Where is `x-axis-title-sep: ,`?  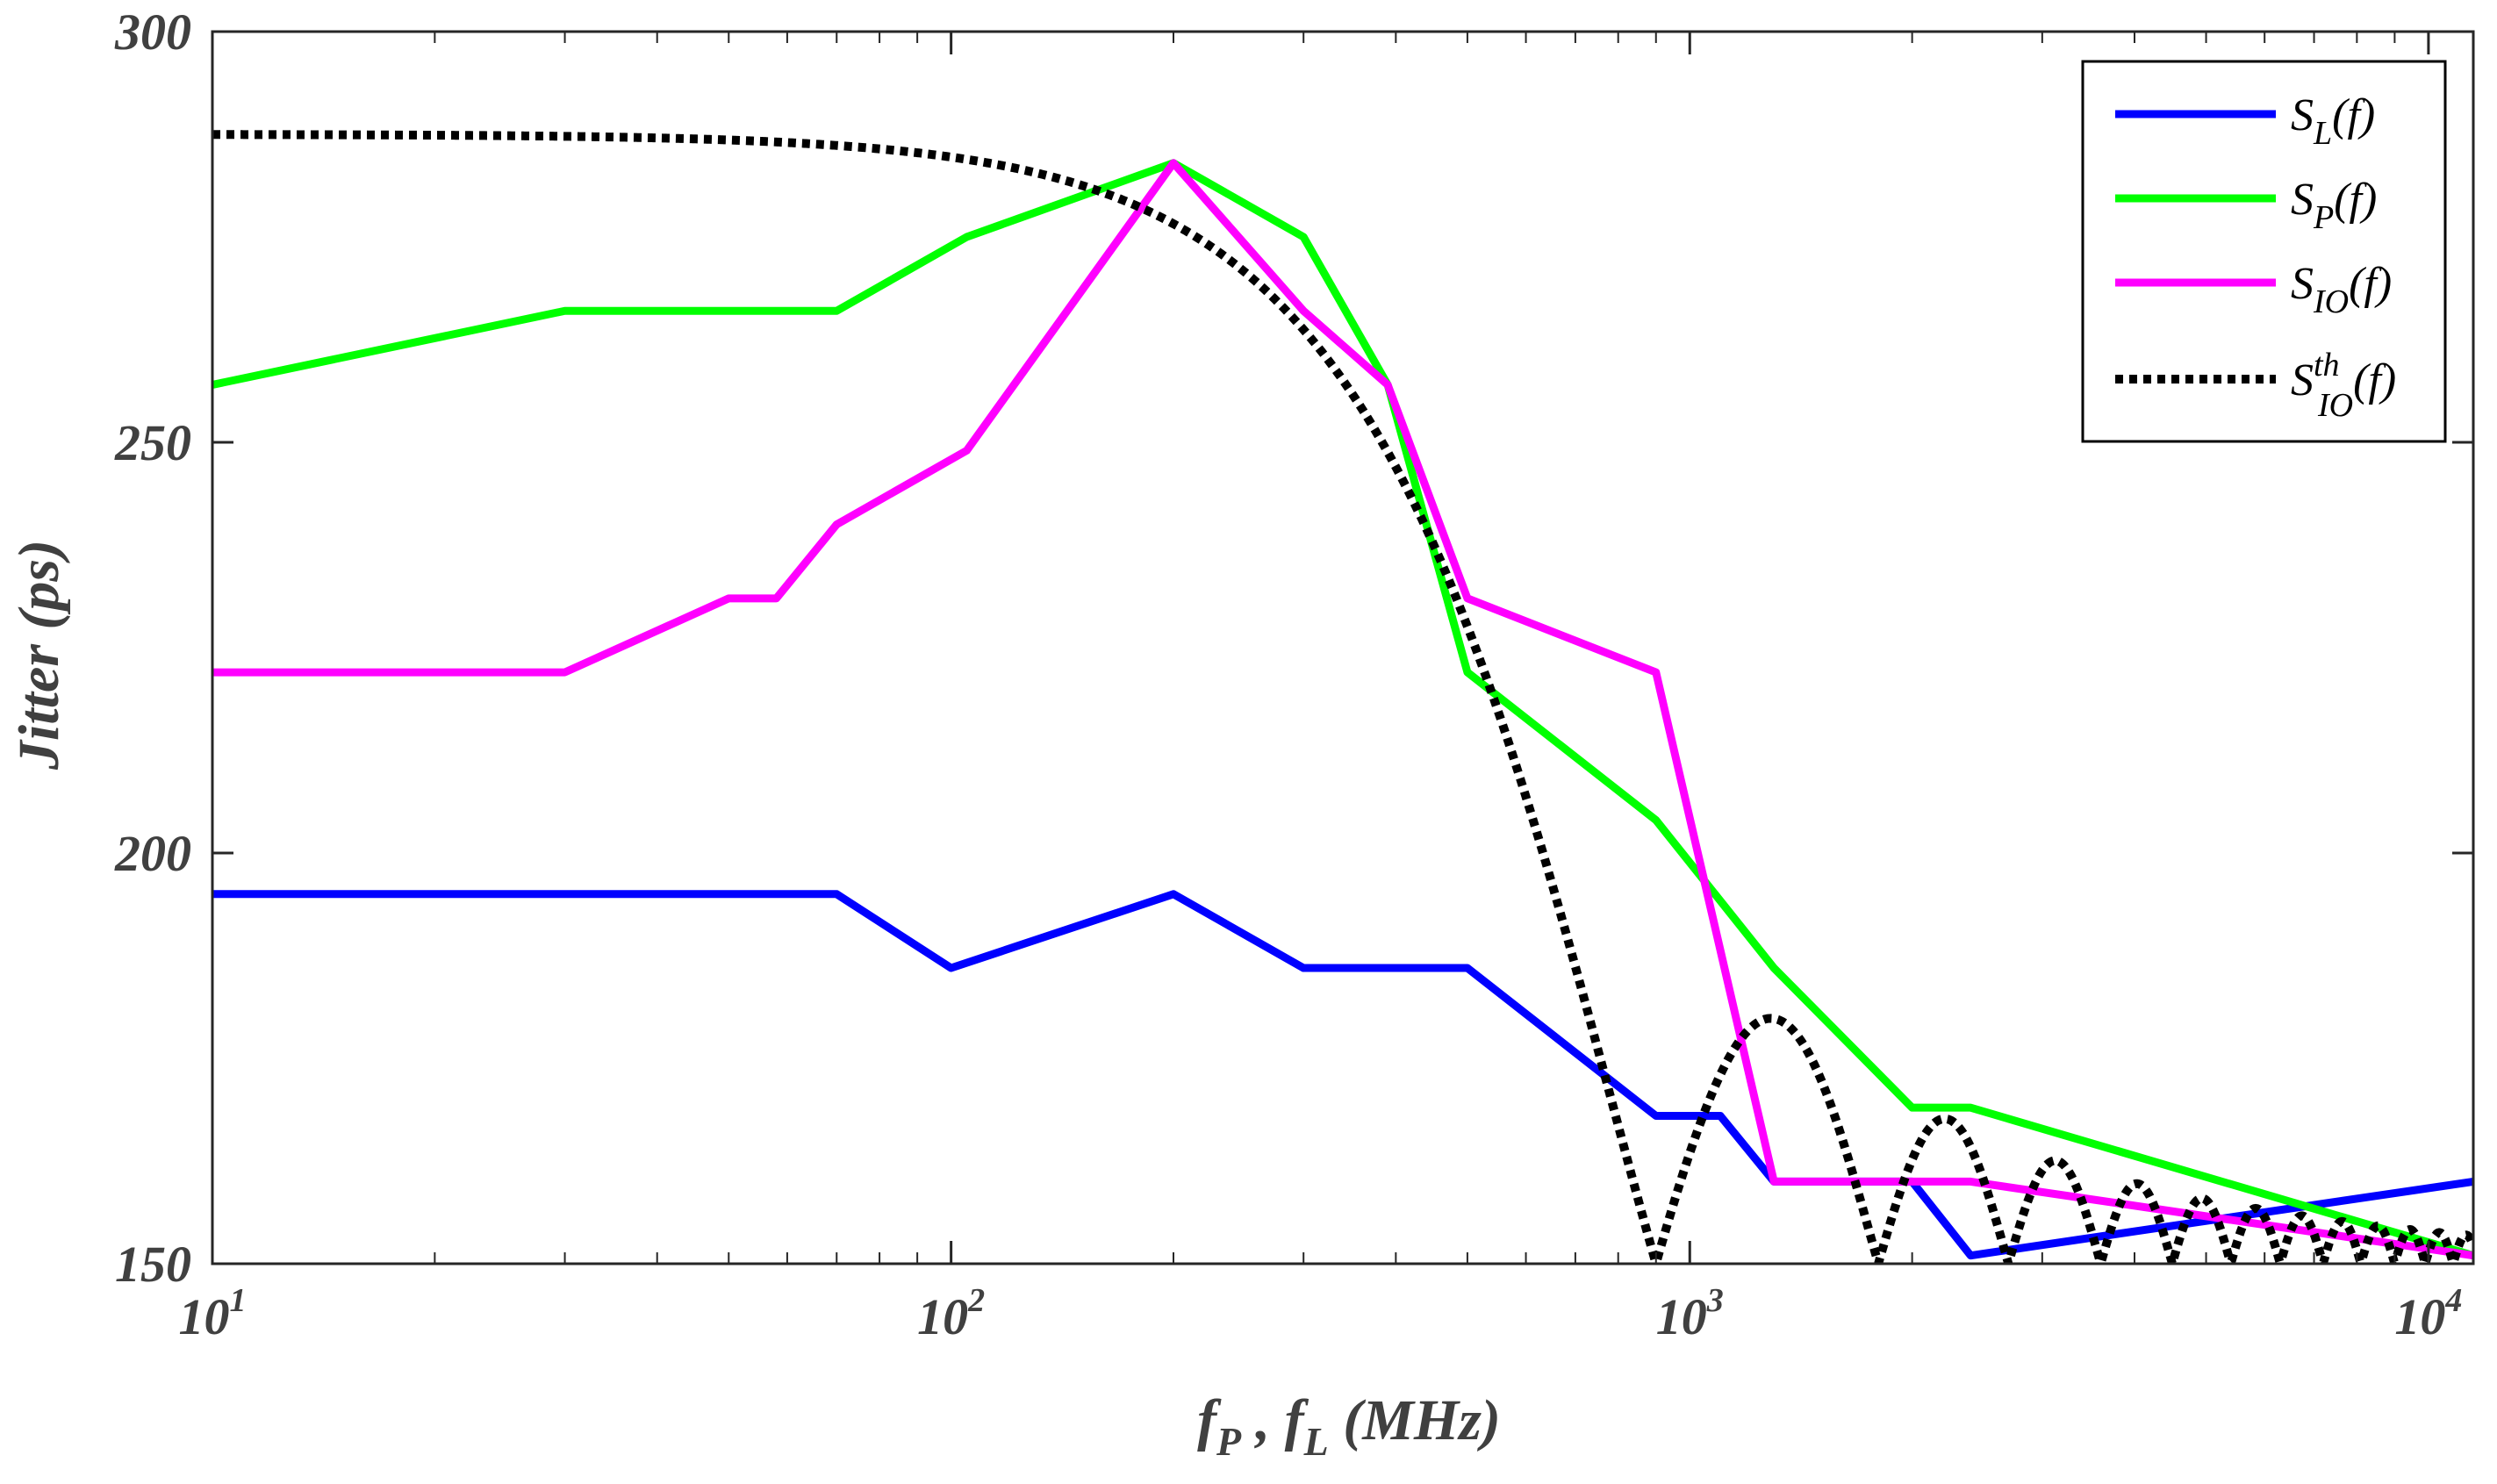
x-axis-title-sep: , is located at coordinates (1263, 1420).